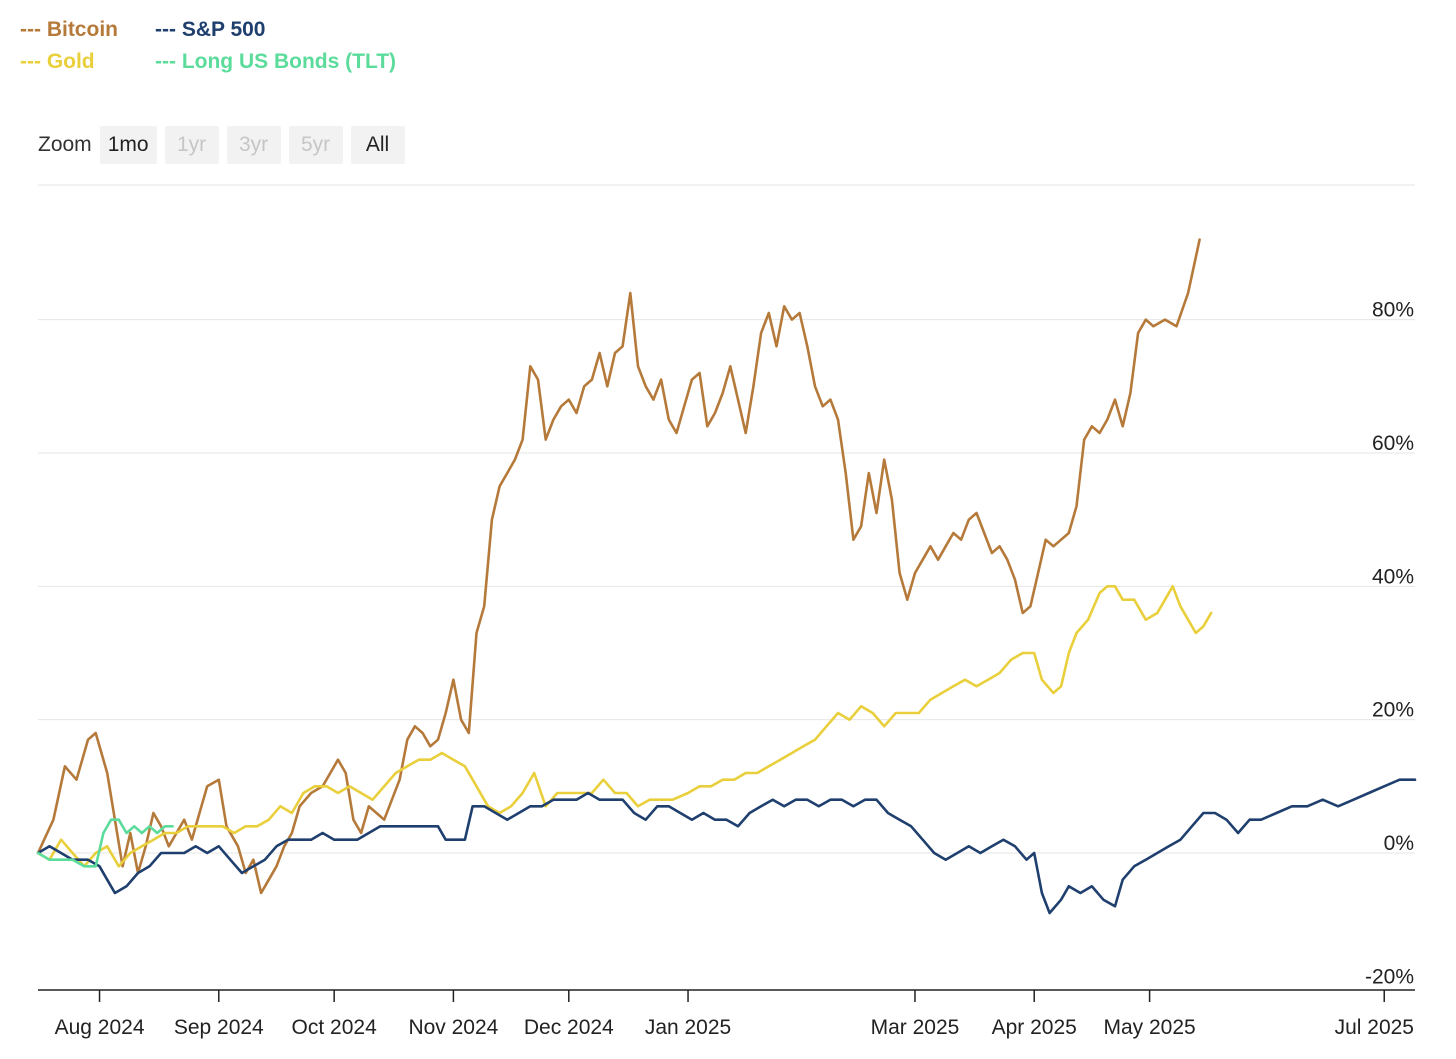 This screenshot has height=1059, width=1456. Describe the element at coordinates (69, 29) in the screenshot. I see `legend-item-bitcoin: --- Bitcoin` at that location.